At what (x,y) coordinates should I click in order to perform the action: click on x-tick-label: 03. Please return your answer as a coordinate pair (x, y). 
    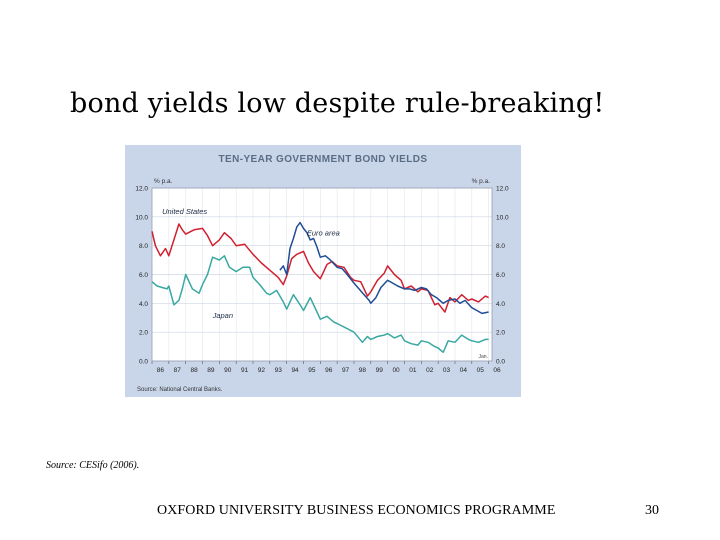
    Looking at the image, I should click on (447, 370).